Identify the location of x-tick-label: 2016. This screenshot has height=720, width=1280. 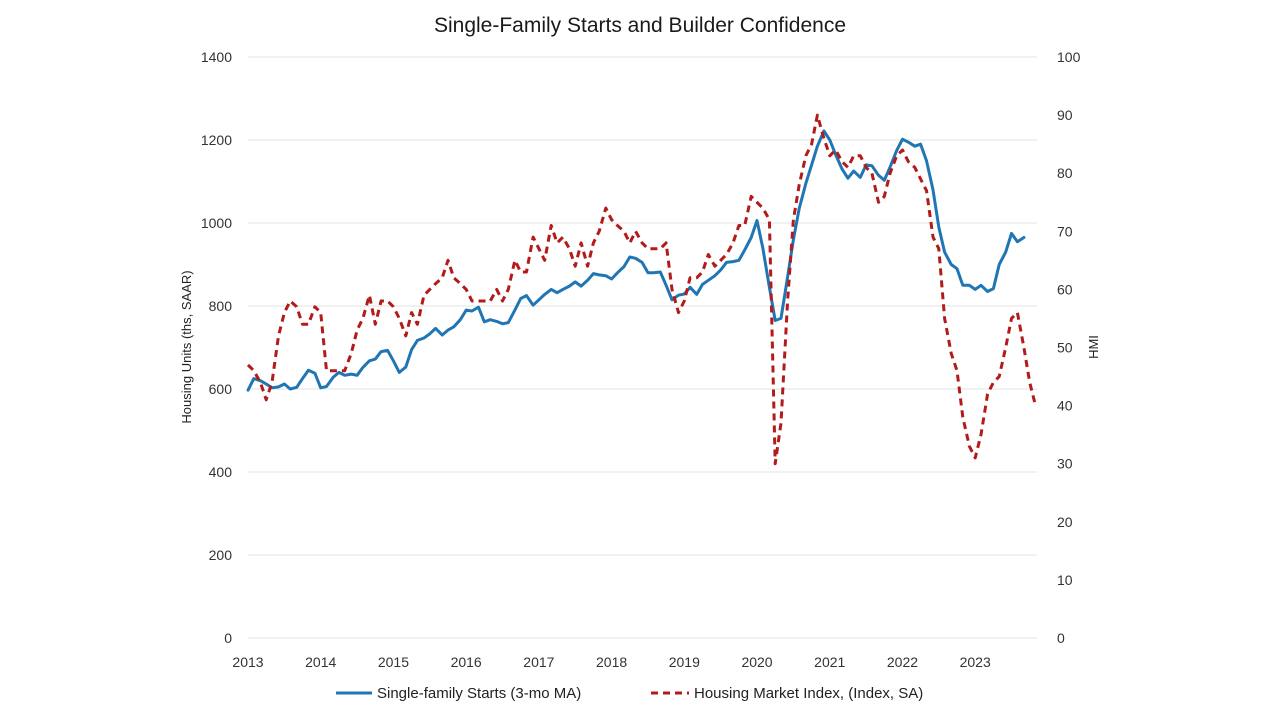
(466, 662).